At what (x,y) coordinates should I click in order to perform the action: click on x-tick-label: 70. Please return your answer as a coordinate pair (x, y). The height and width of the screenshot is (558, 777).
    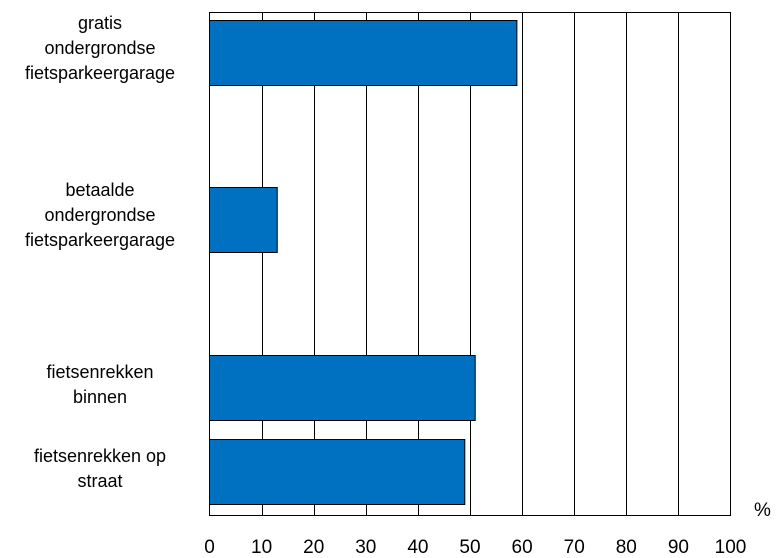
    Looking at the image, I should click on (574, 547).